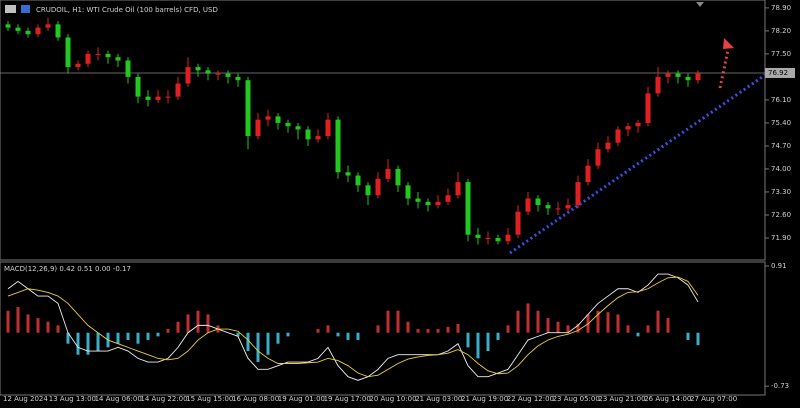 Image resolution: width=800 pixels, height=408 pixels. Describe the element at coordinates (209, 399) in the screenshot. I see `x-tick-label: 15 Aug 15:00` at that location.